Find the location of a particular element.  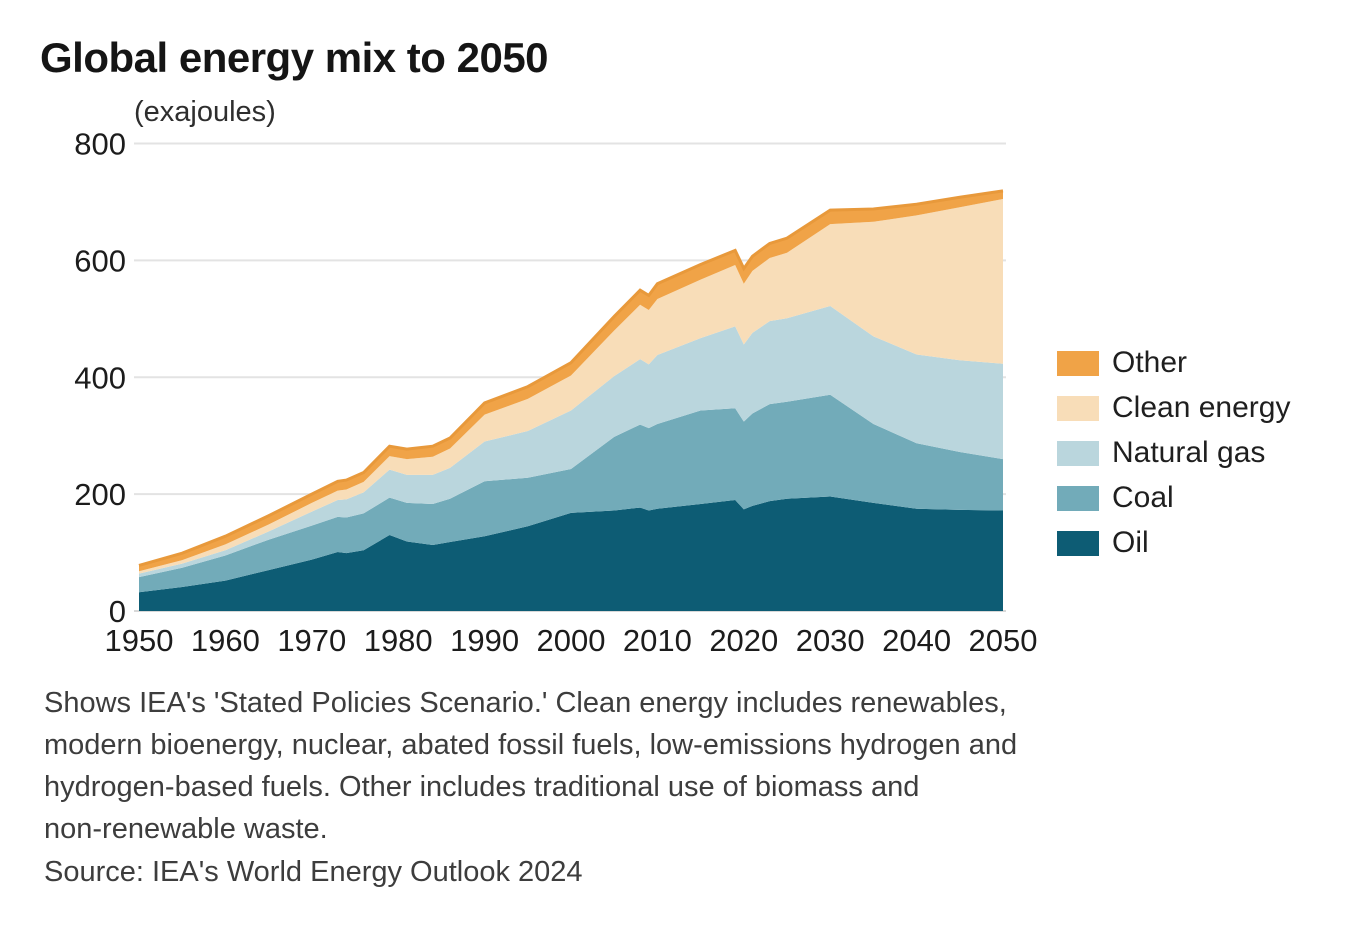

y-tick-label: 800 is located at coordinates (100, 144).